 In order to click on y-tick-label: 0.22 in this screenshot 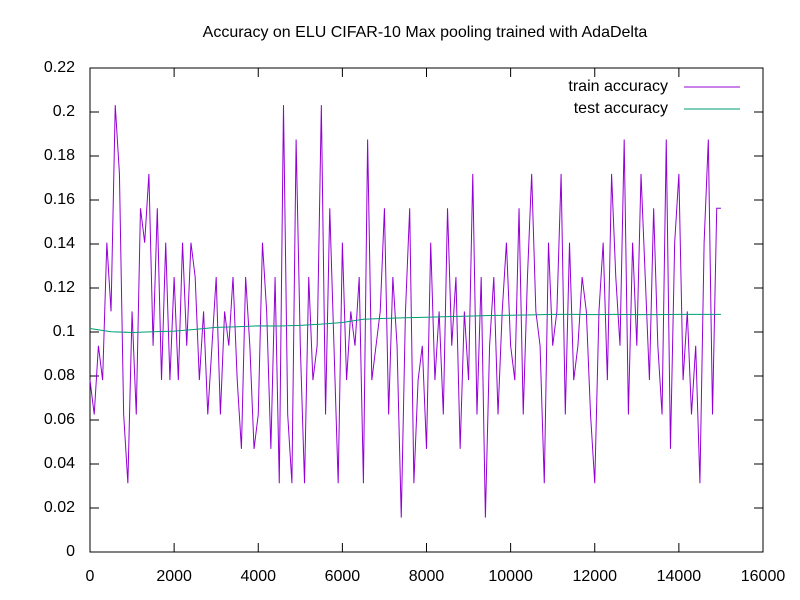, I will do `click(59, 67)`.